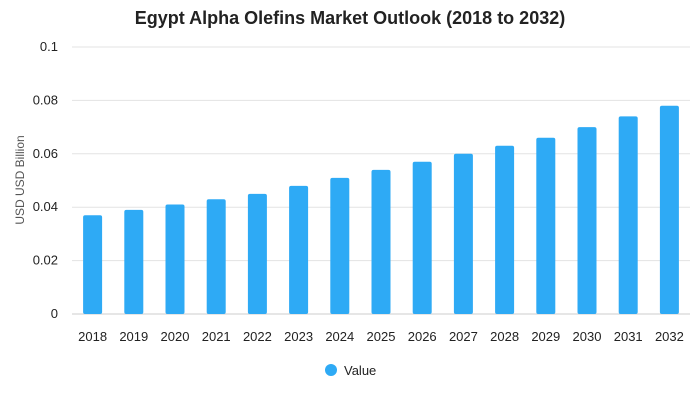 This screenshot has height=400, width=700. I want to click on bar-2026, so click(422, 237).